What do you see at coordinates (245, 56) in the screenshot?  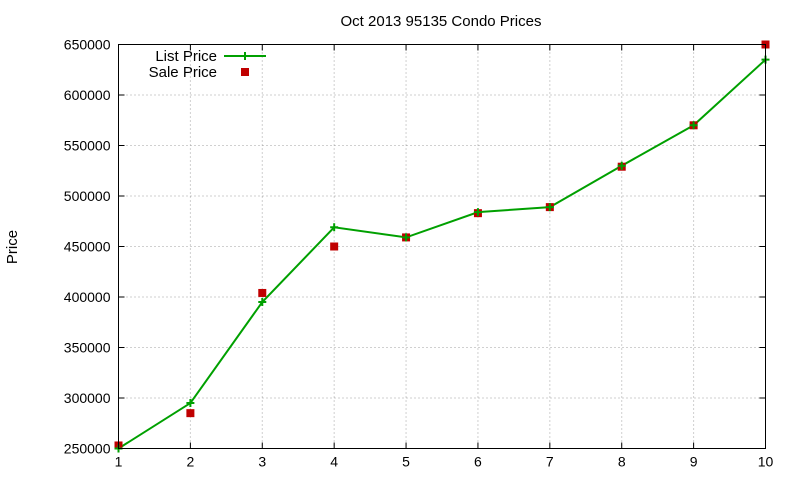 I see `legend-marker-list-price` at bounding box center [245, 56].